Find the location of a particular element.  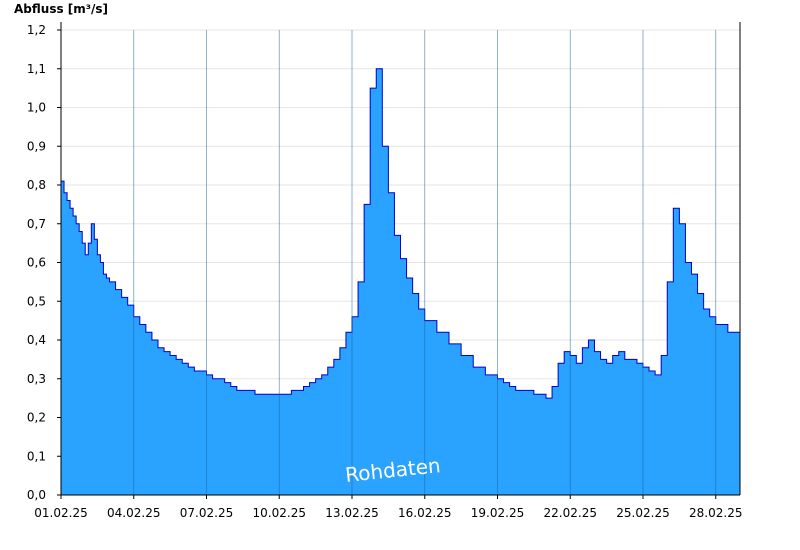

y-tick-label: 1,0 is located at coordinates (36, 108).